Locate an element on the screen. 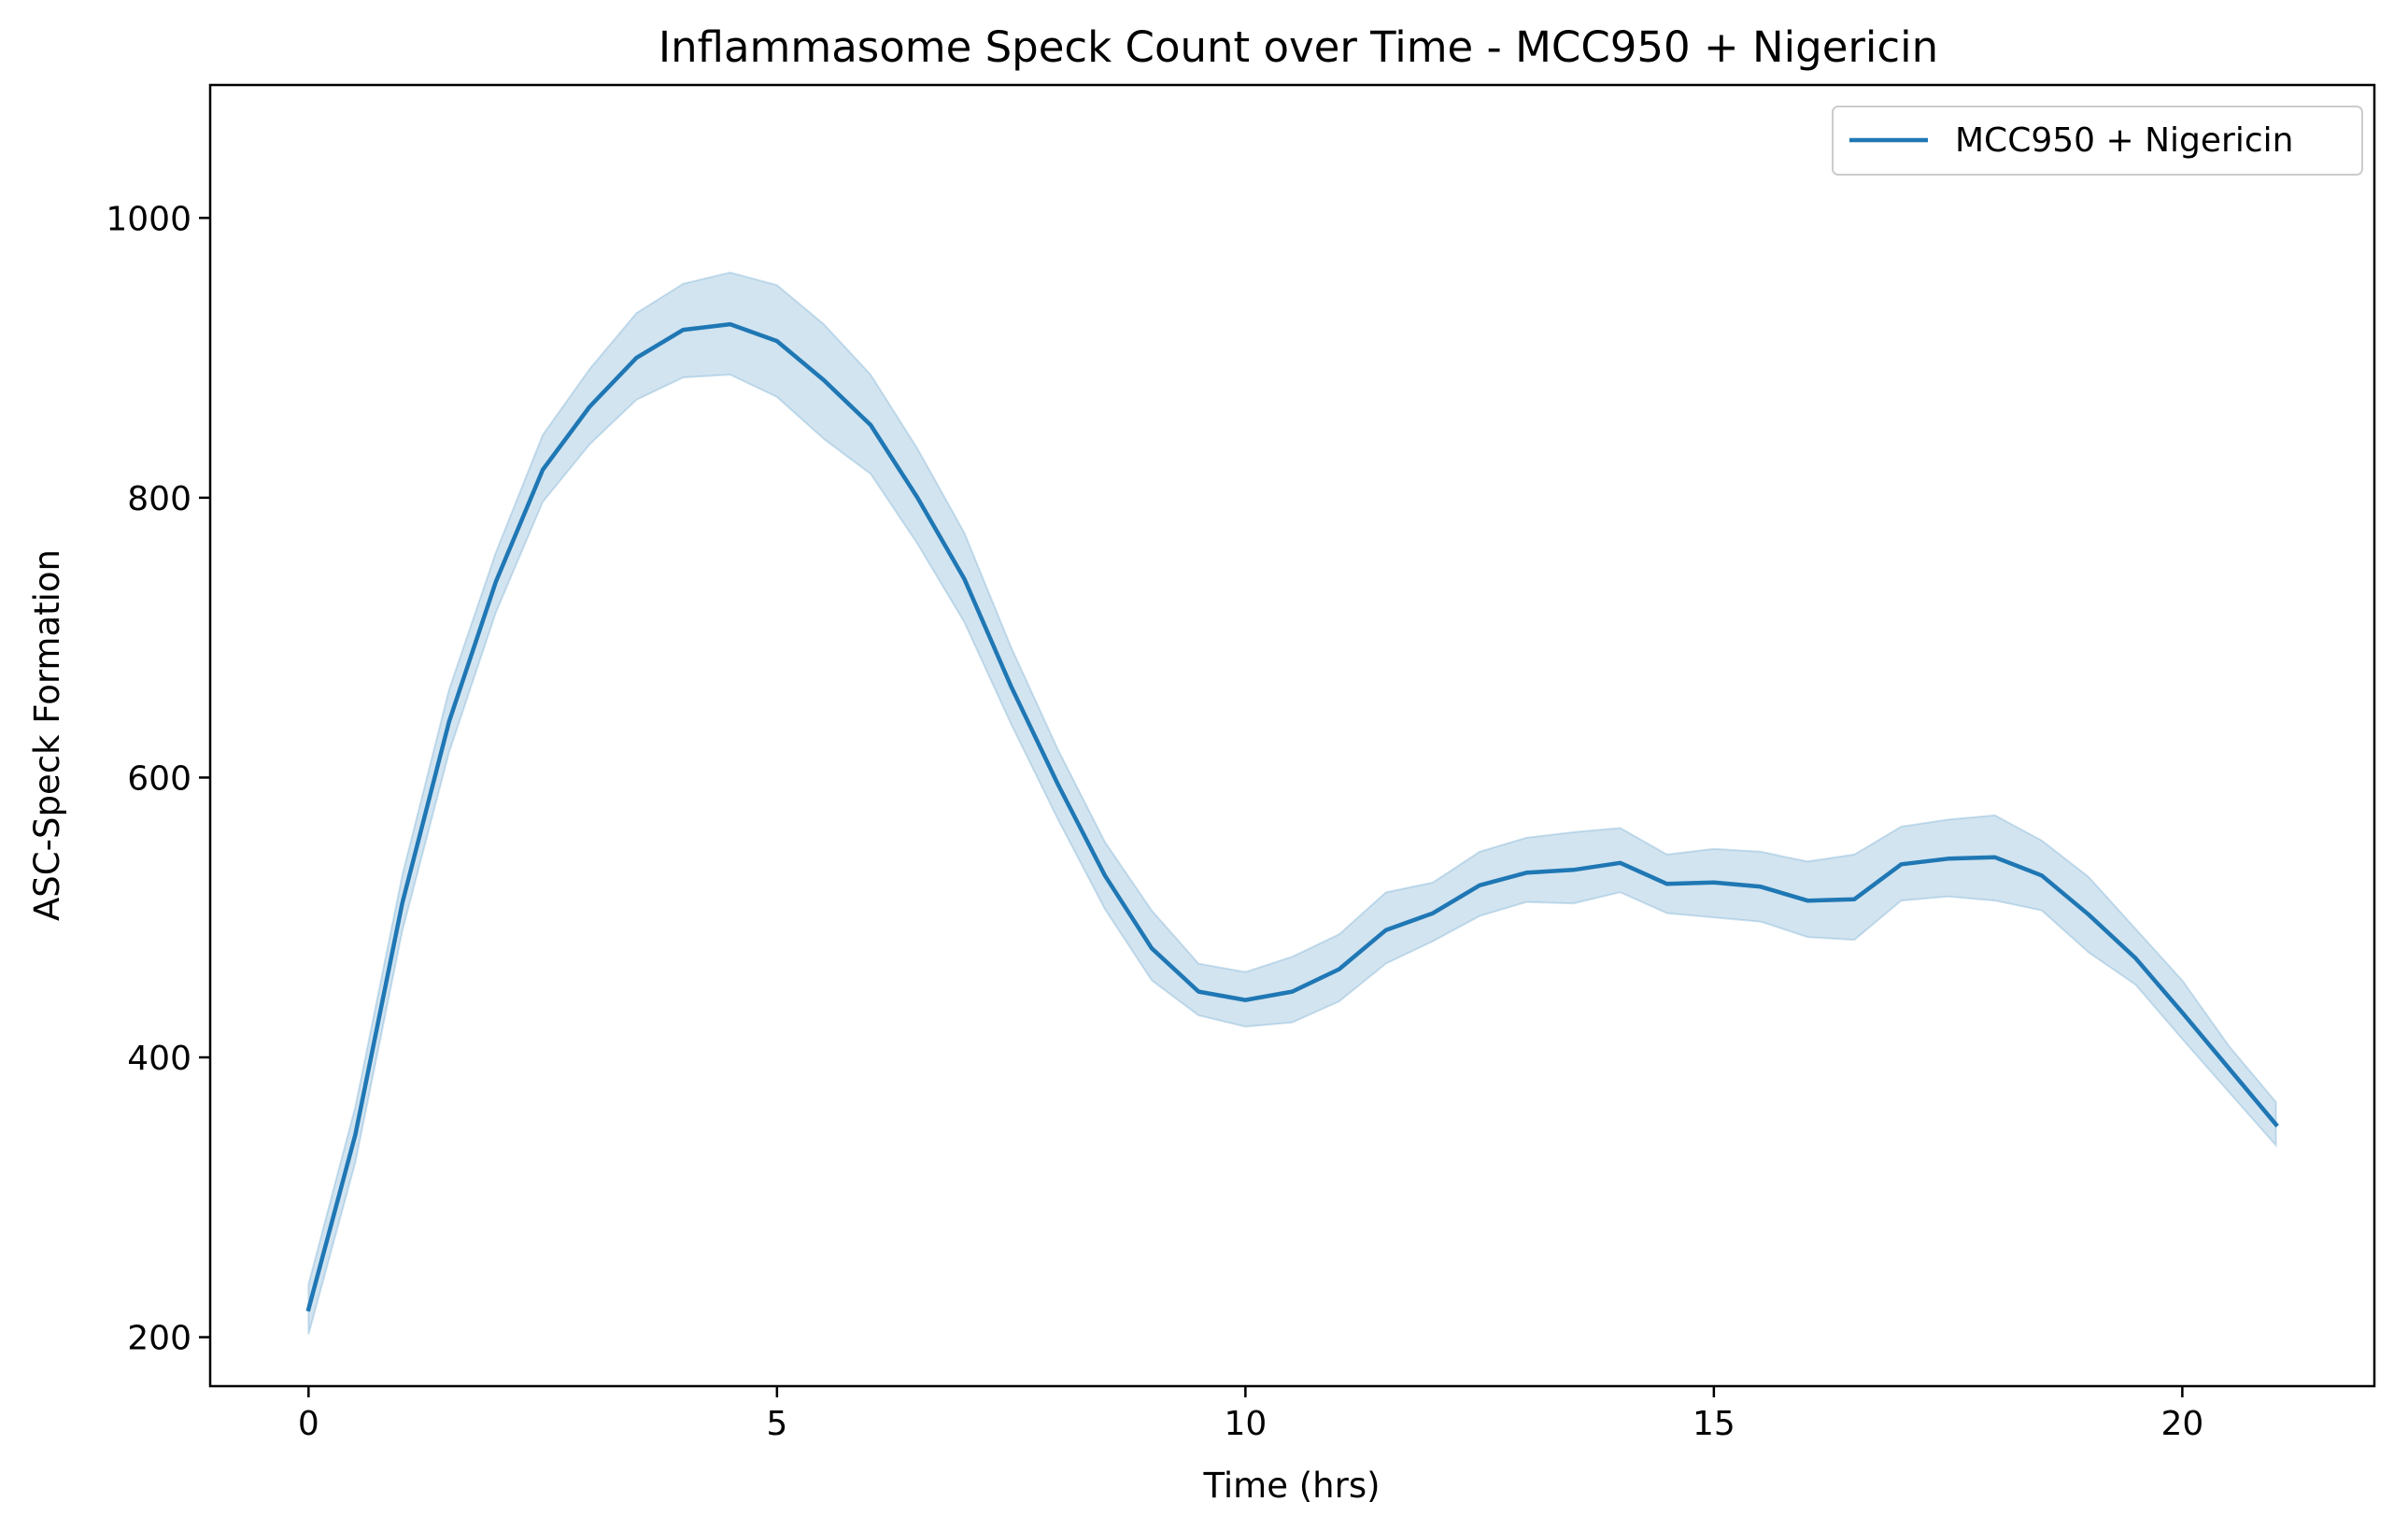 This screenshot has height=1530, width=2408. legend: MCC950 + Nigericin is located at coordinates (2097, 141).